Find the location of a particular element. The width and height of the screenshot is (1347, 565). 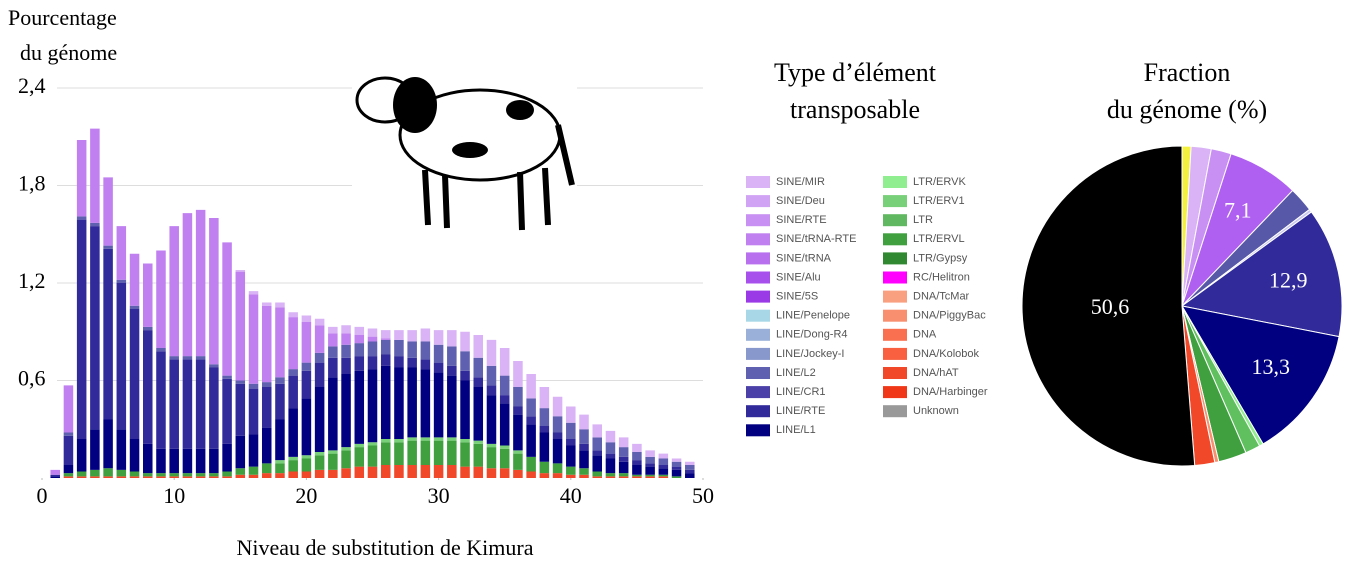

pie-value-label: 50,6 is located at coordinates (1110, 306).